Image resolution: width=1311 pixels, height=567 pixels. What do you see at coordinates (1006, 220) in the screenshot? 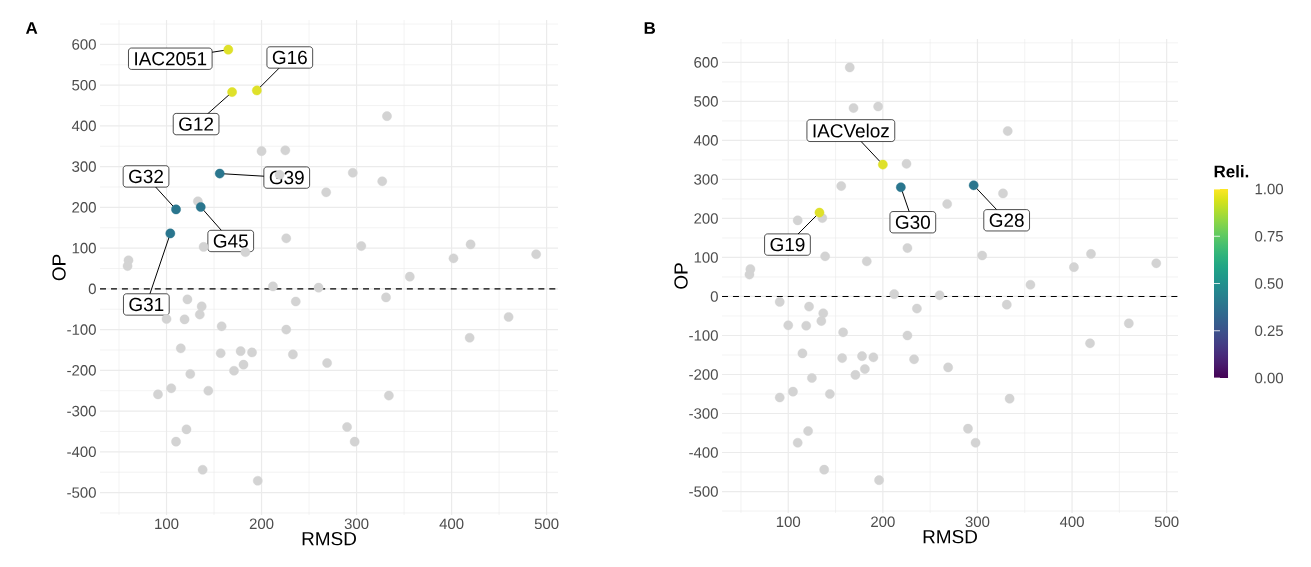
I see `annotation: G28` at bounding box center [1006, 220].